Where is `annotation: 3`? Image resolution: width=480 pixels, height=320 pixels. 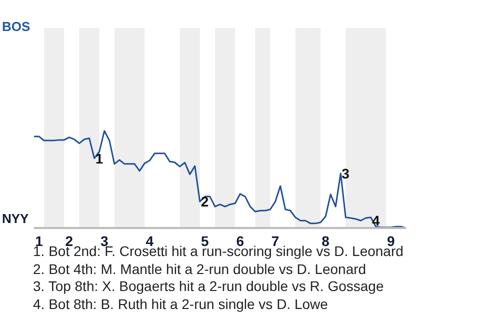 annotation: 3 is located at coordinates (346, 173).